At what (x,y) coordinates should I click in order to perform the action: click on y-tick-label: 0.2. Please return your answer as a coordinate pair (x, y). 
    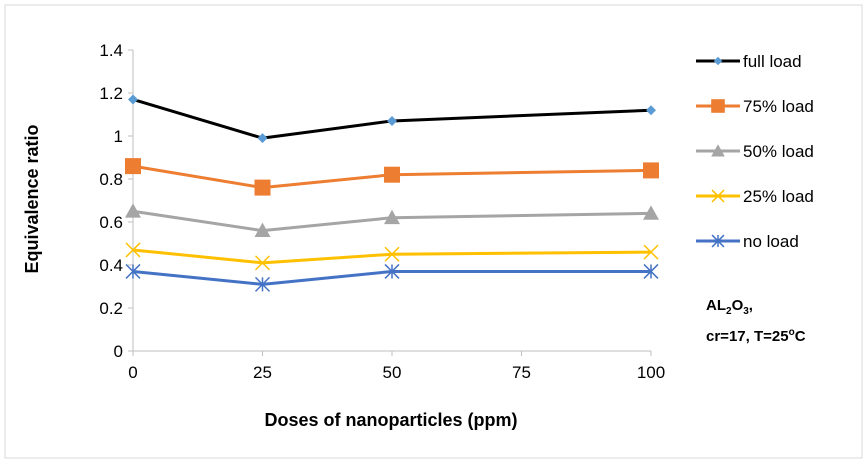
    Looking at the image, I should click on (111, 308).